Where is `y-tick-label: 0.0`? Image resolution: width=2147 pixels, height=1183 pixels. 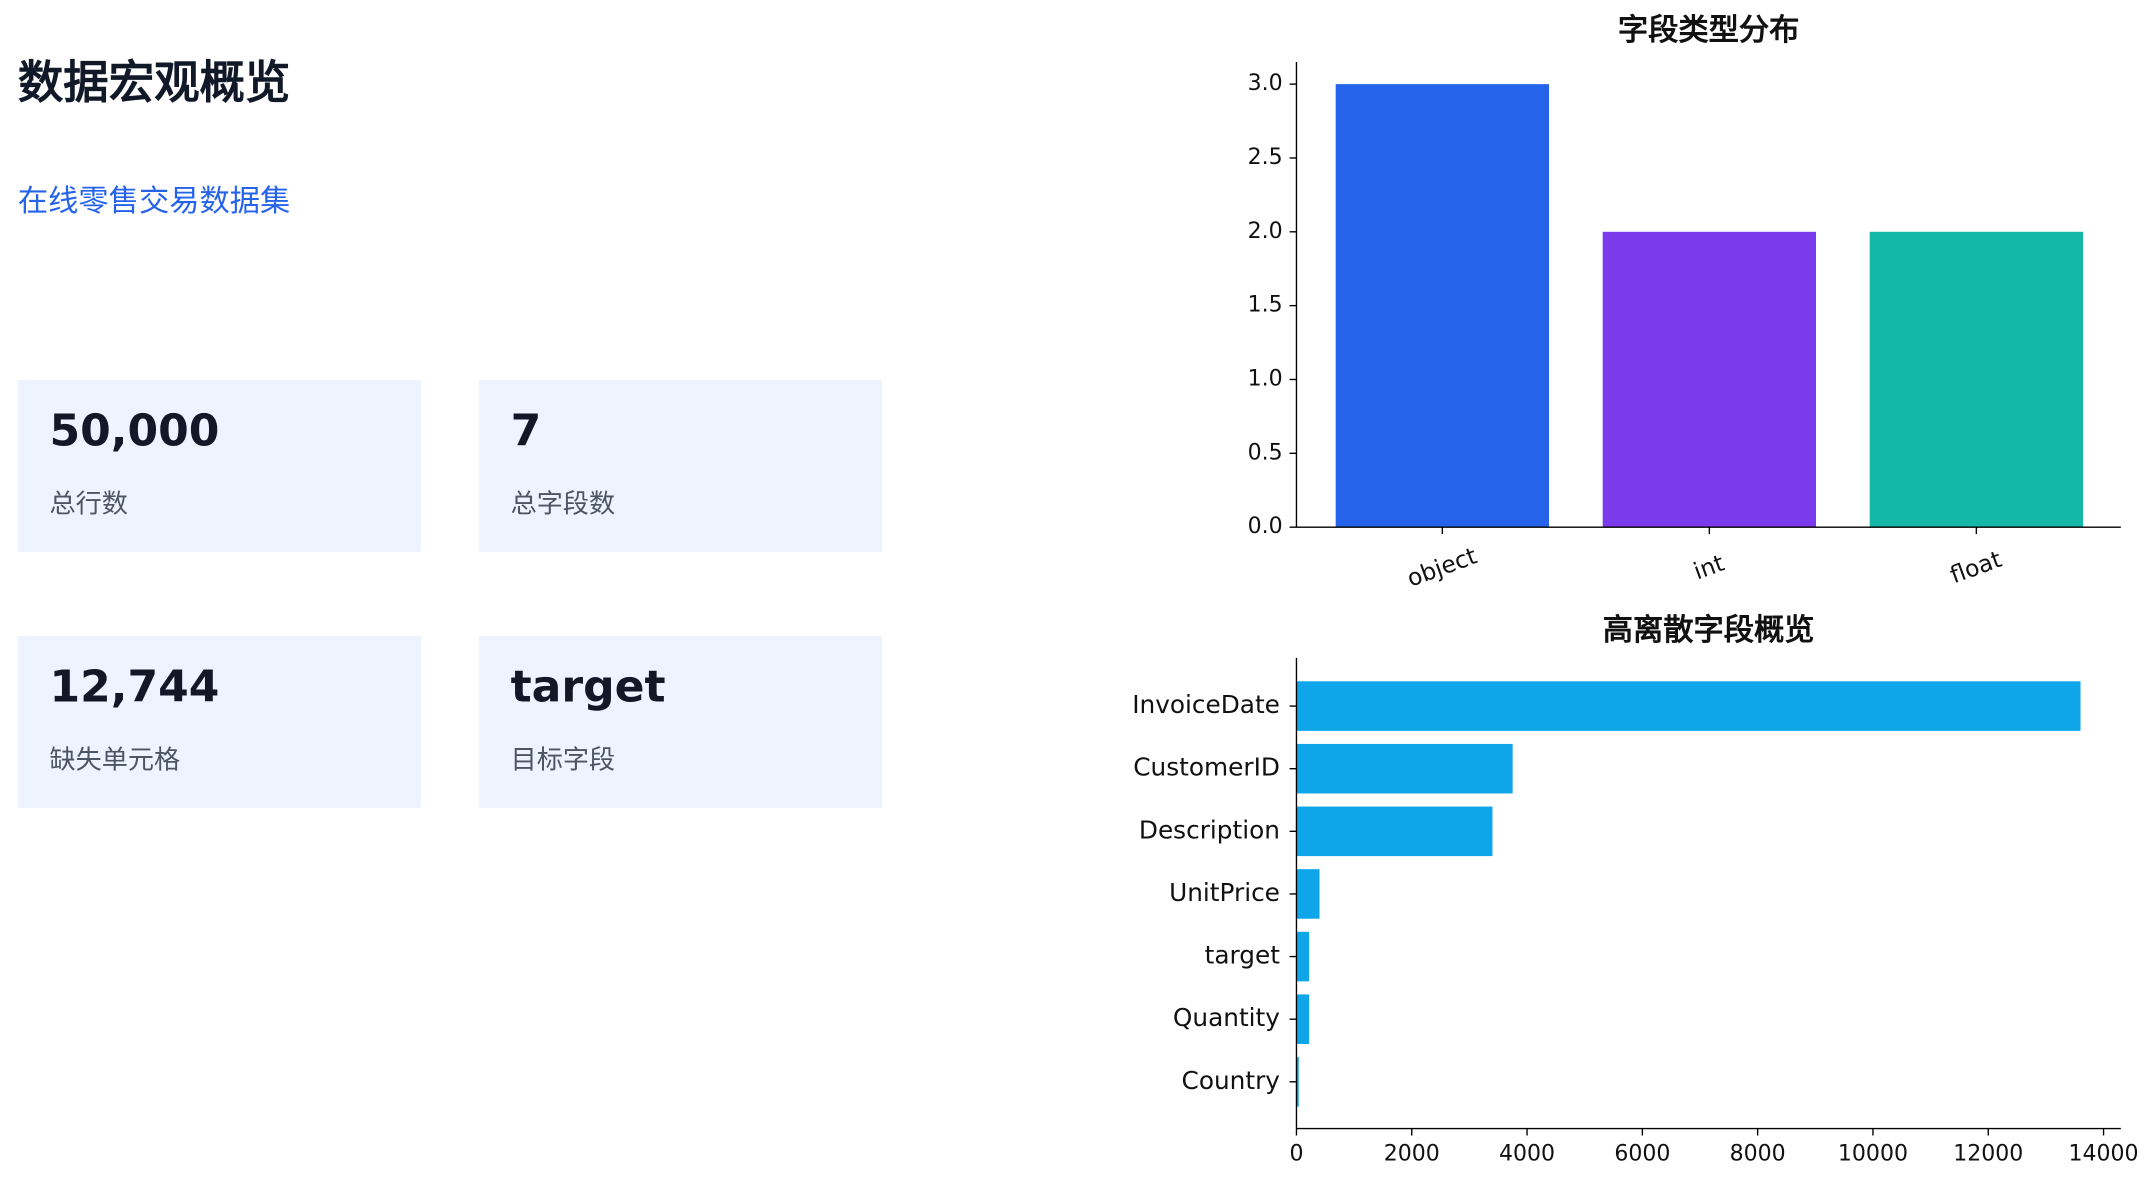 y-tick-label: 0.0 is located at coordinates (1265, 526).